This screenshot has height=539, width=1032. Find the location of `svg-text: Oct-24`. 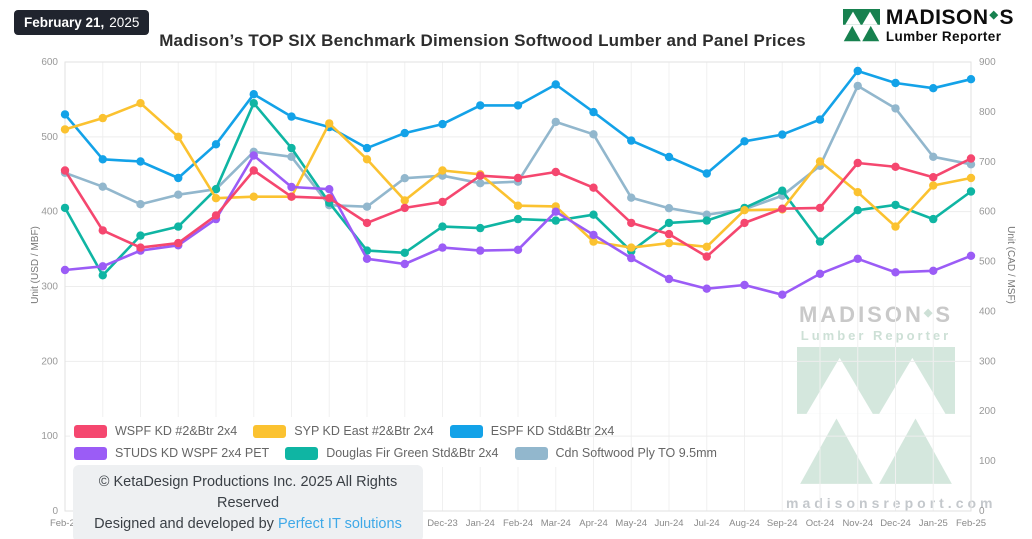

svg-text: Oct-24 is located at coordinates (820, 523).